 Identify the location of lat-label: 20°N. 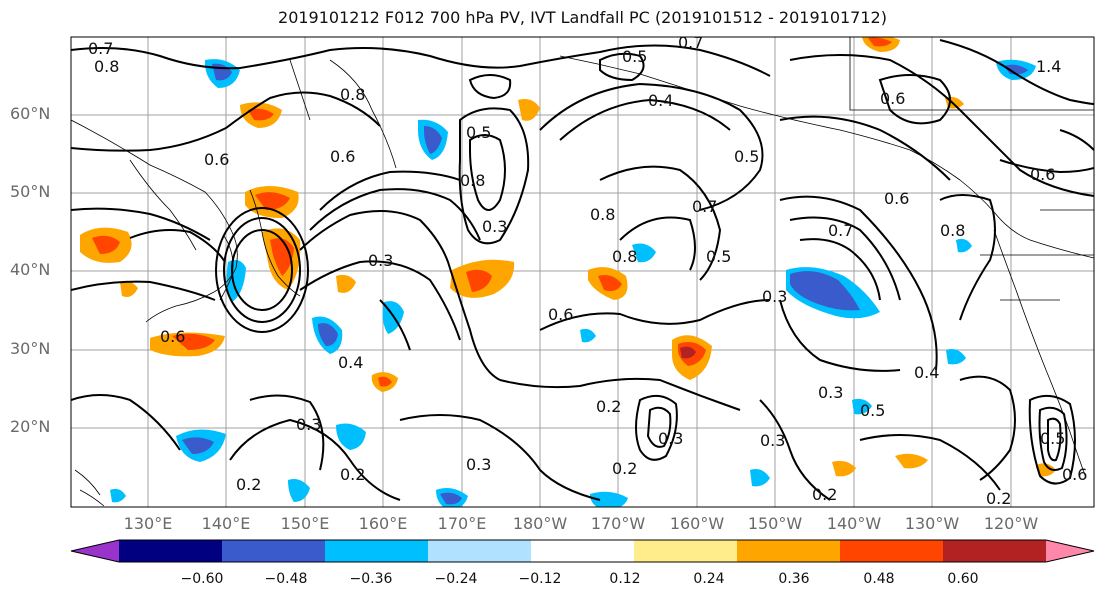
(30, 426).